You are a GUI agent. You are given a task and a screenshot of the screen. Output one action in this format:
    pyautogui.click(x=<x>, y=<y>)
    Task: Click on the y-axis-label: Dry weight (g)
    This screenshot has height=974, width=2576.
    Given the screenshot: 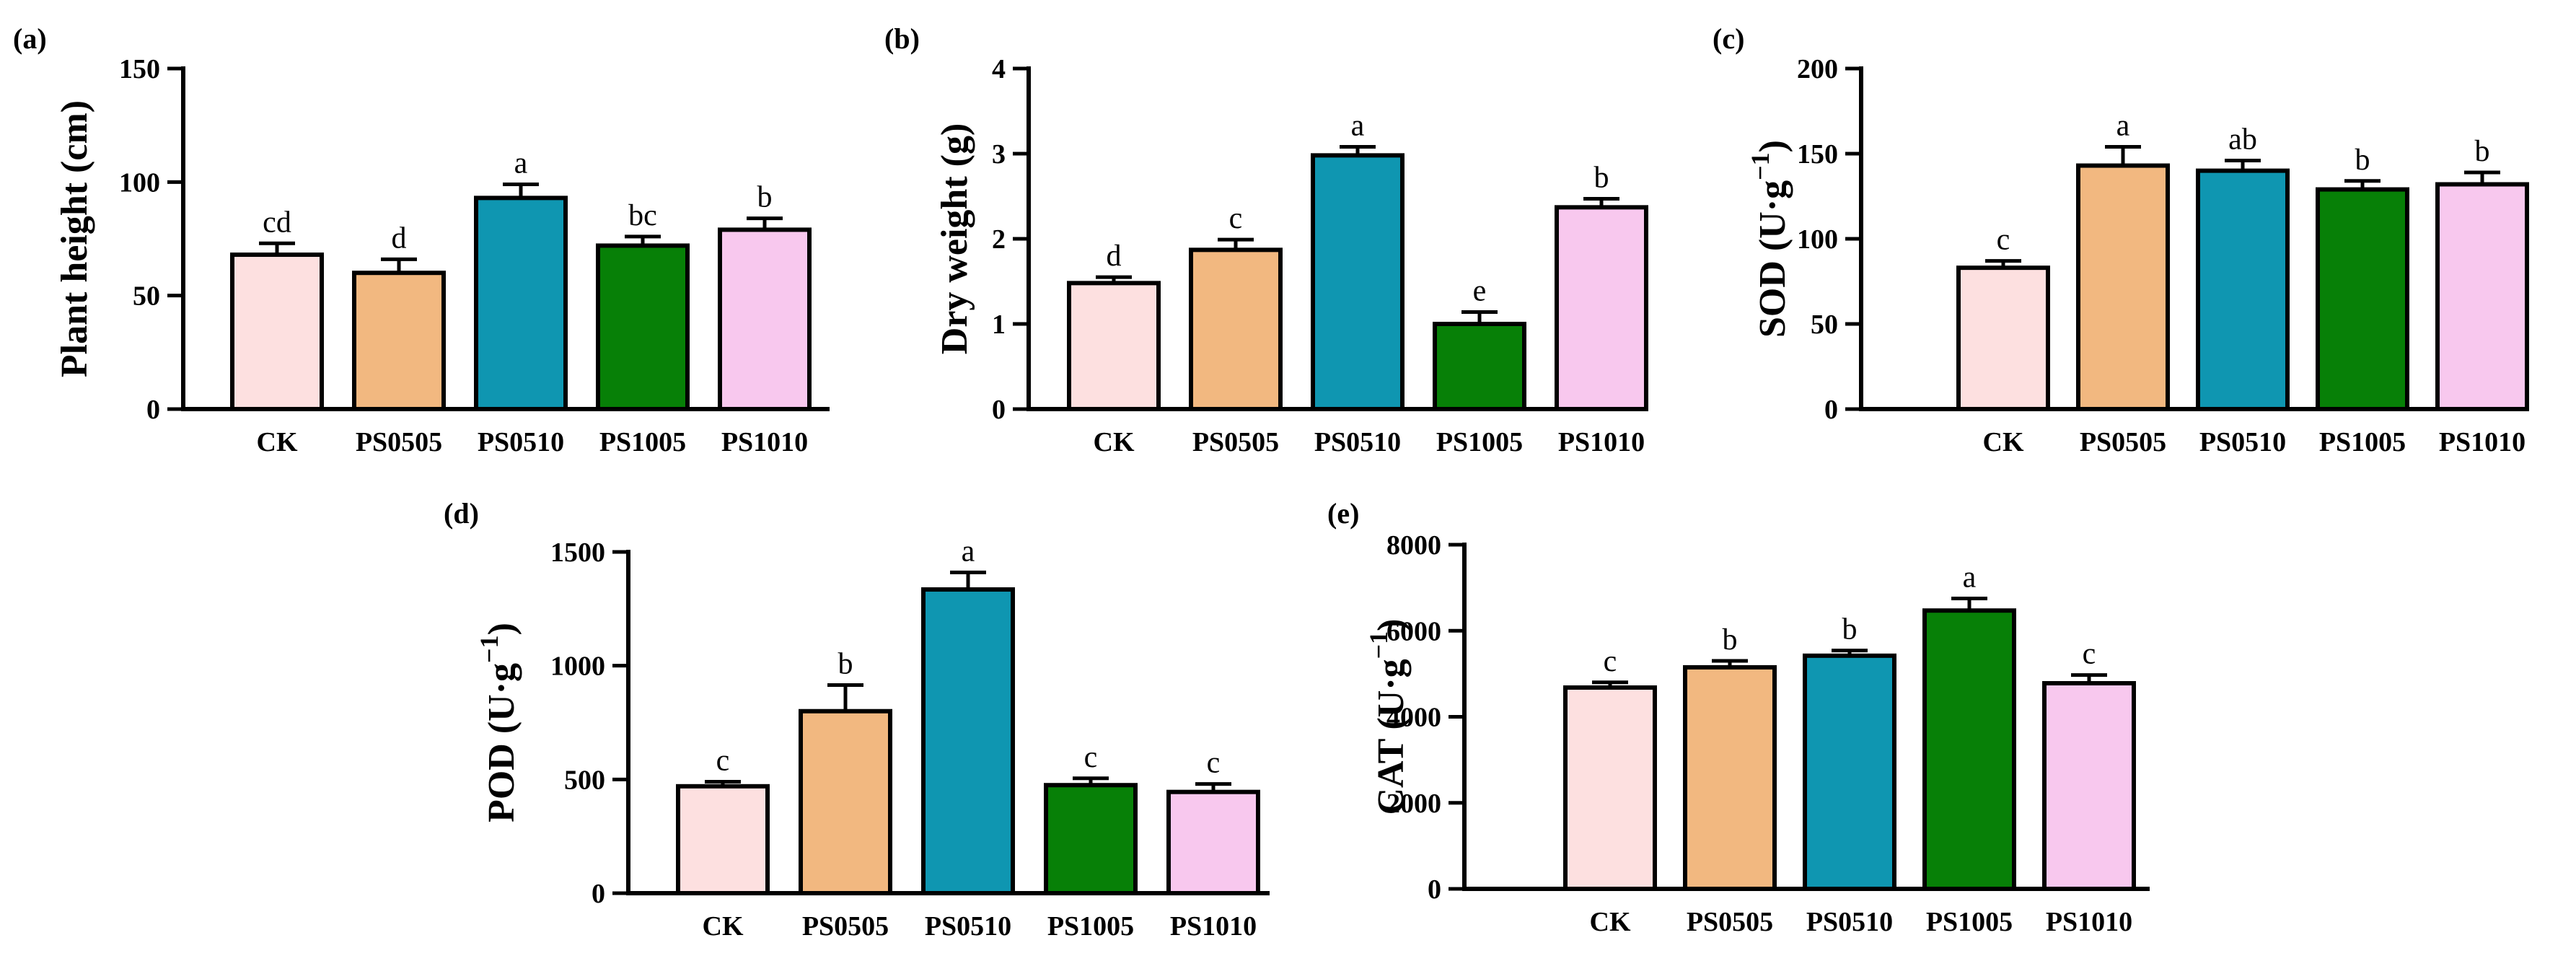 What is the action you would take?
    pyautogui.click(x=954, y=239)
    